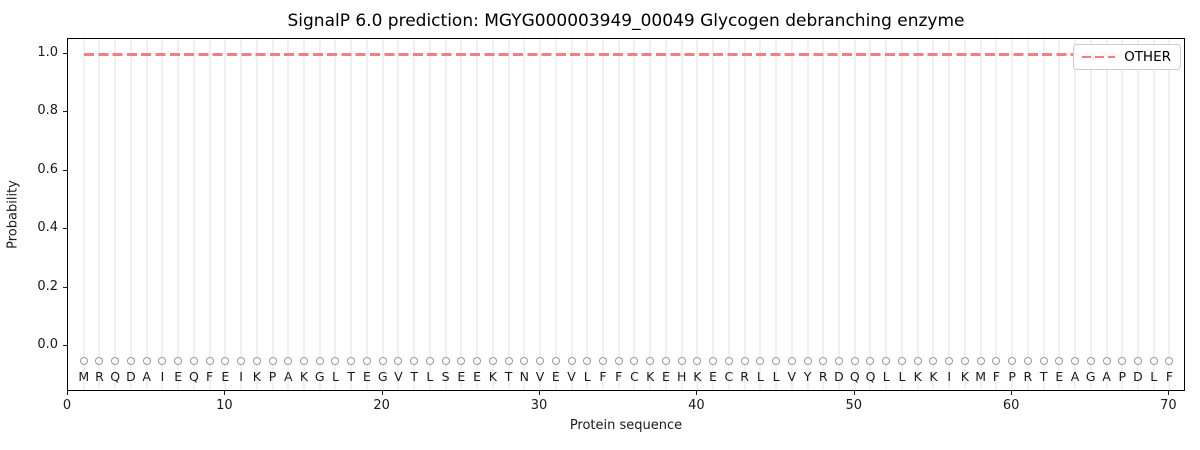 The width and height of the screenshot is (1200, 450). What do you see at coordinates (398, 376) in the screenshot?
I see `residue-letter: V` at bounding box center [398, 376].